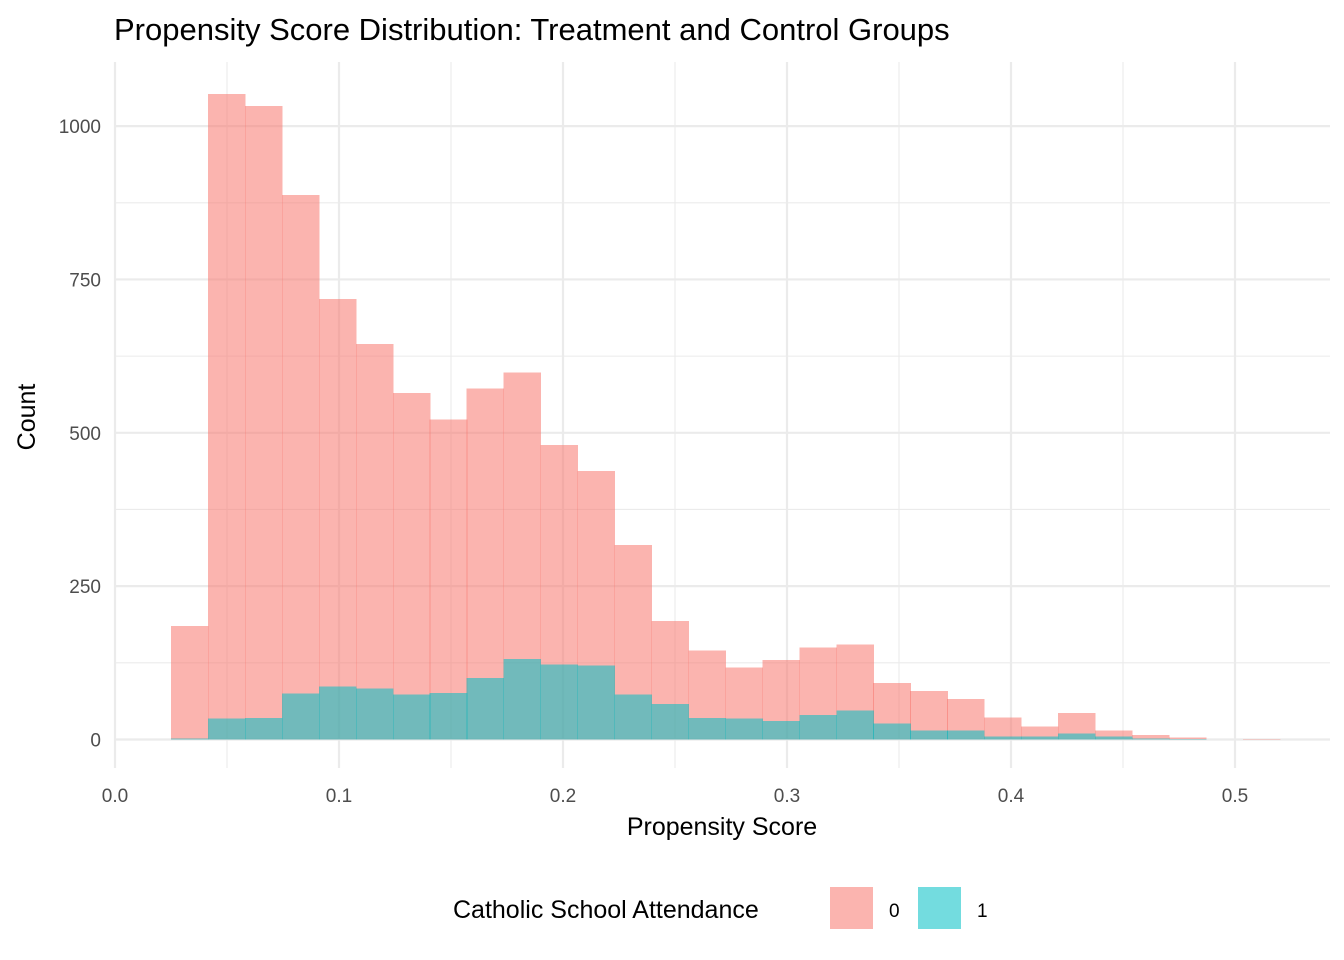 This screenshot has height=960, width=1344. Describe the element at coordinates (894, 911) in the screenshot. I see `legend-label-0: 0` at that location.